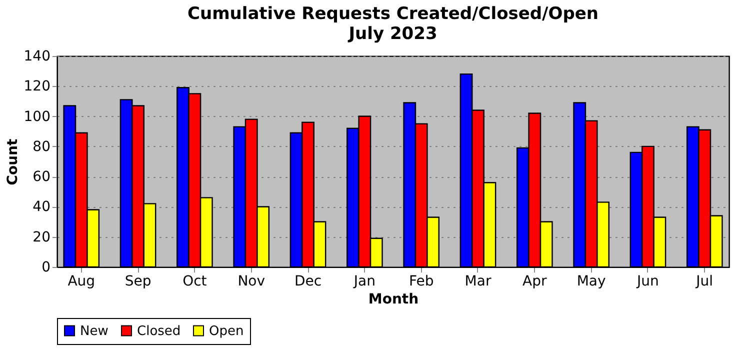 The height and width of the screenshot is (361, 752). Describe the element at coordinates (159, 331) in the screenshot. I see `legend-label: Closed` at that location.